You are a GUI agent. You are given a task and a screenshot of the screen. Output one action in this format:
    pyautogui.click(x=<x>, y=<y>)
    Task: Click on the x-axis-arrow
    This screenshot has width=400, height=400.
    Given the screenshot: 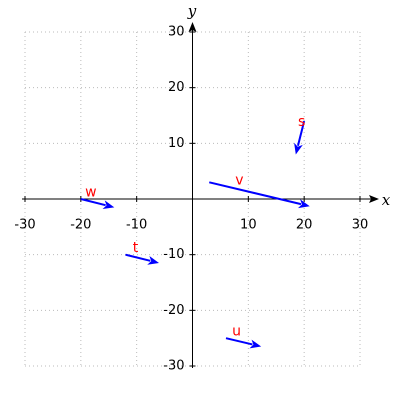 What is the action you would take?
    pyautogui.click(x=374, y=199)
    